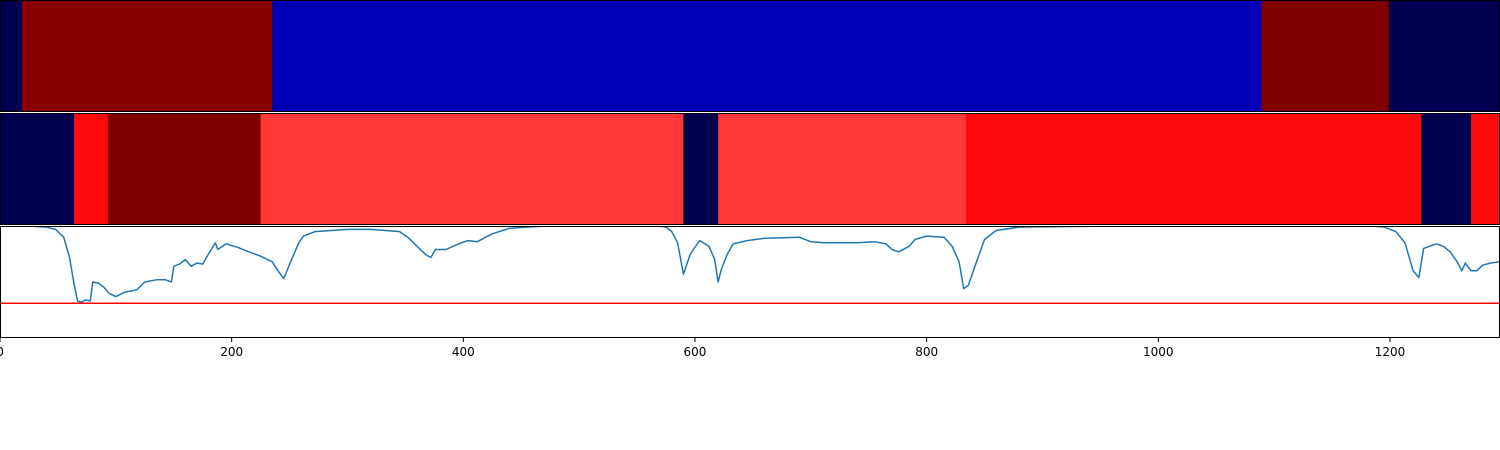  What do you see at coordinates (926, 352) in the screenshot?
I see `x-tick-label: 800` at bounding box center [926, 352].